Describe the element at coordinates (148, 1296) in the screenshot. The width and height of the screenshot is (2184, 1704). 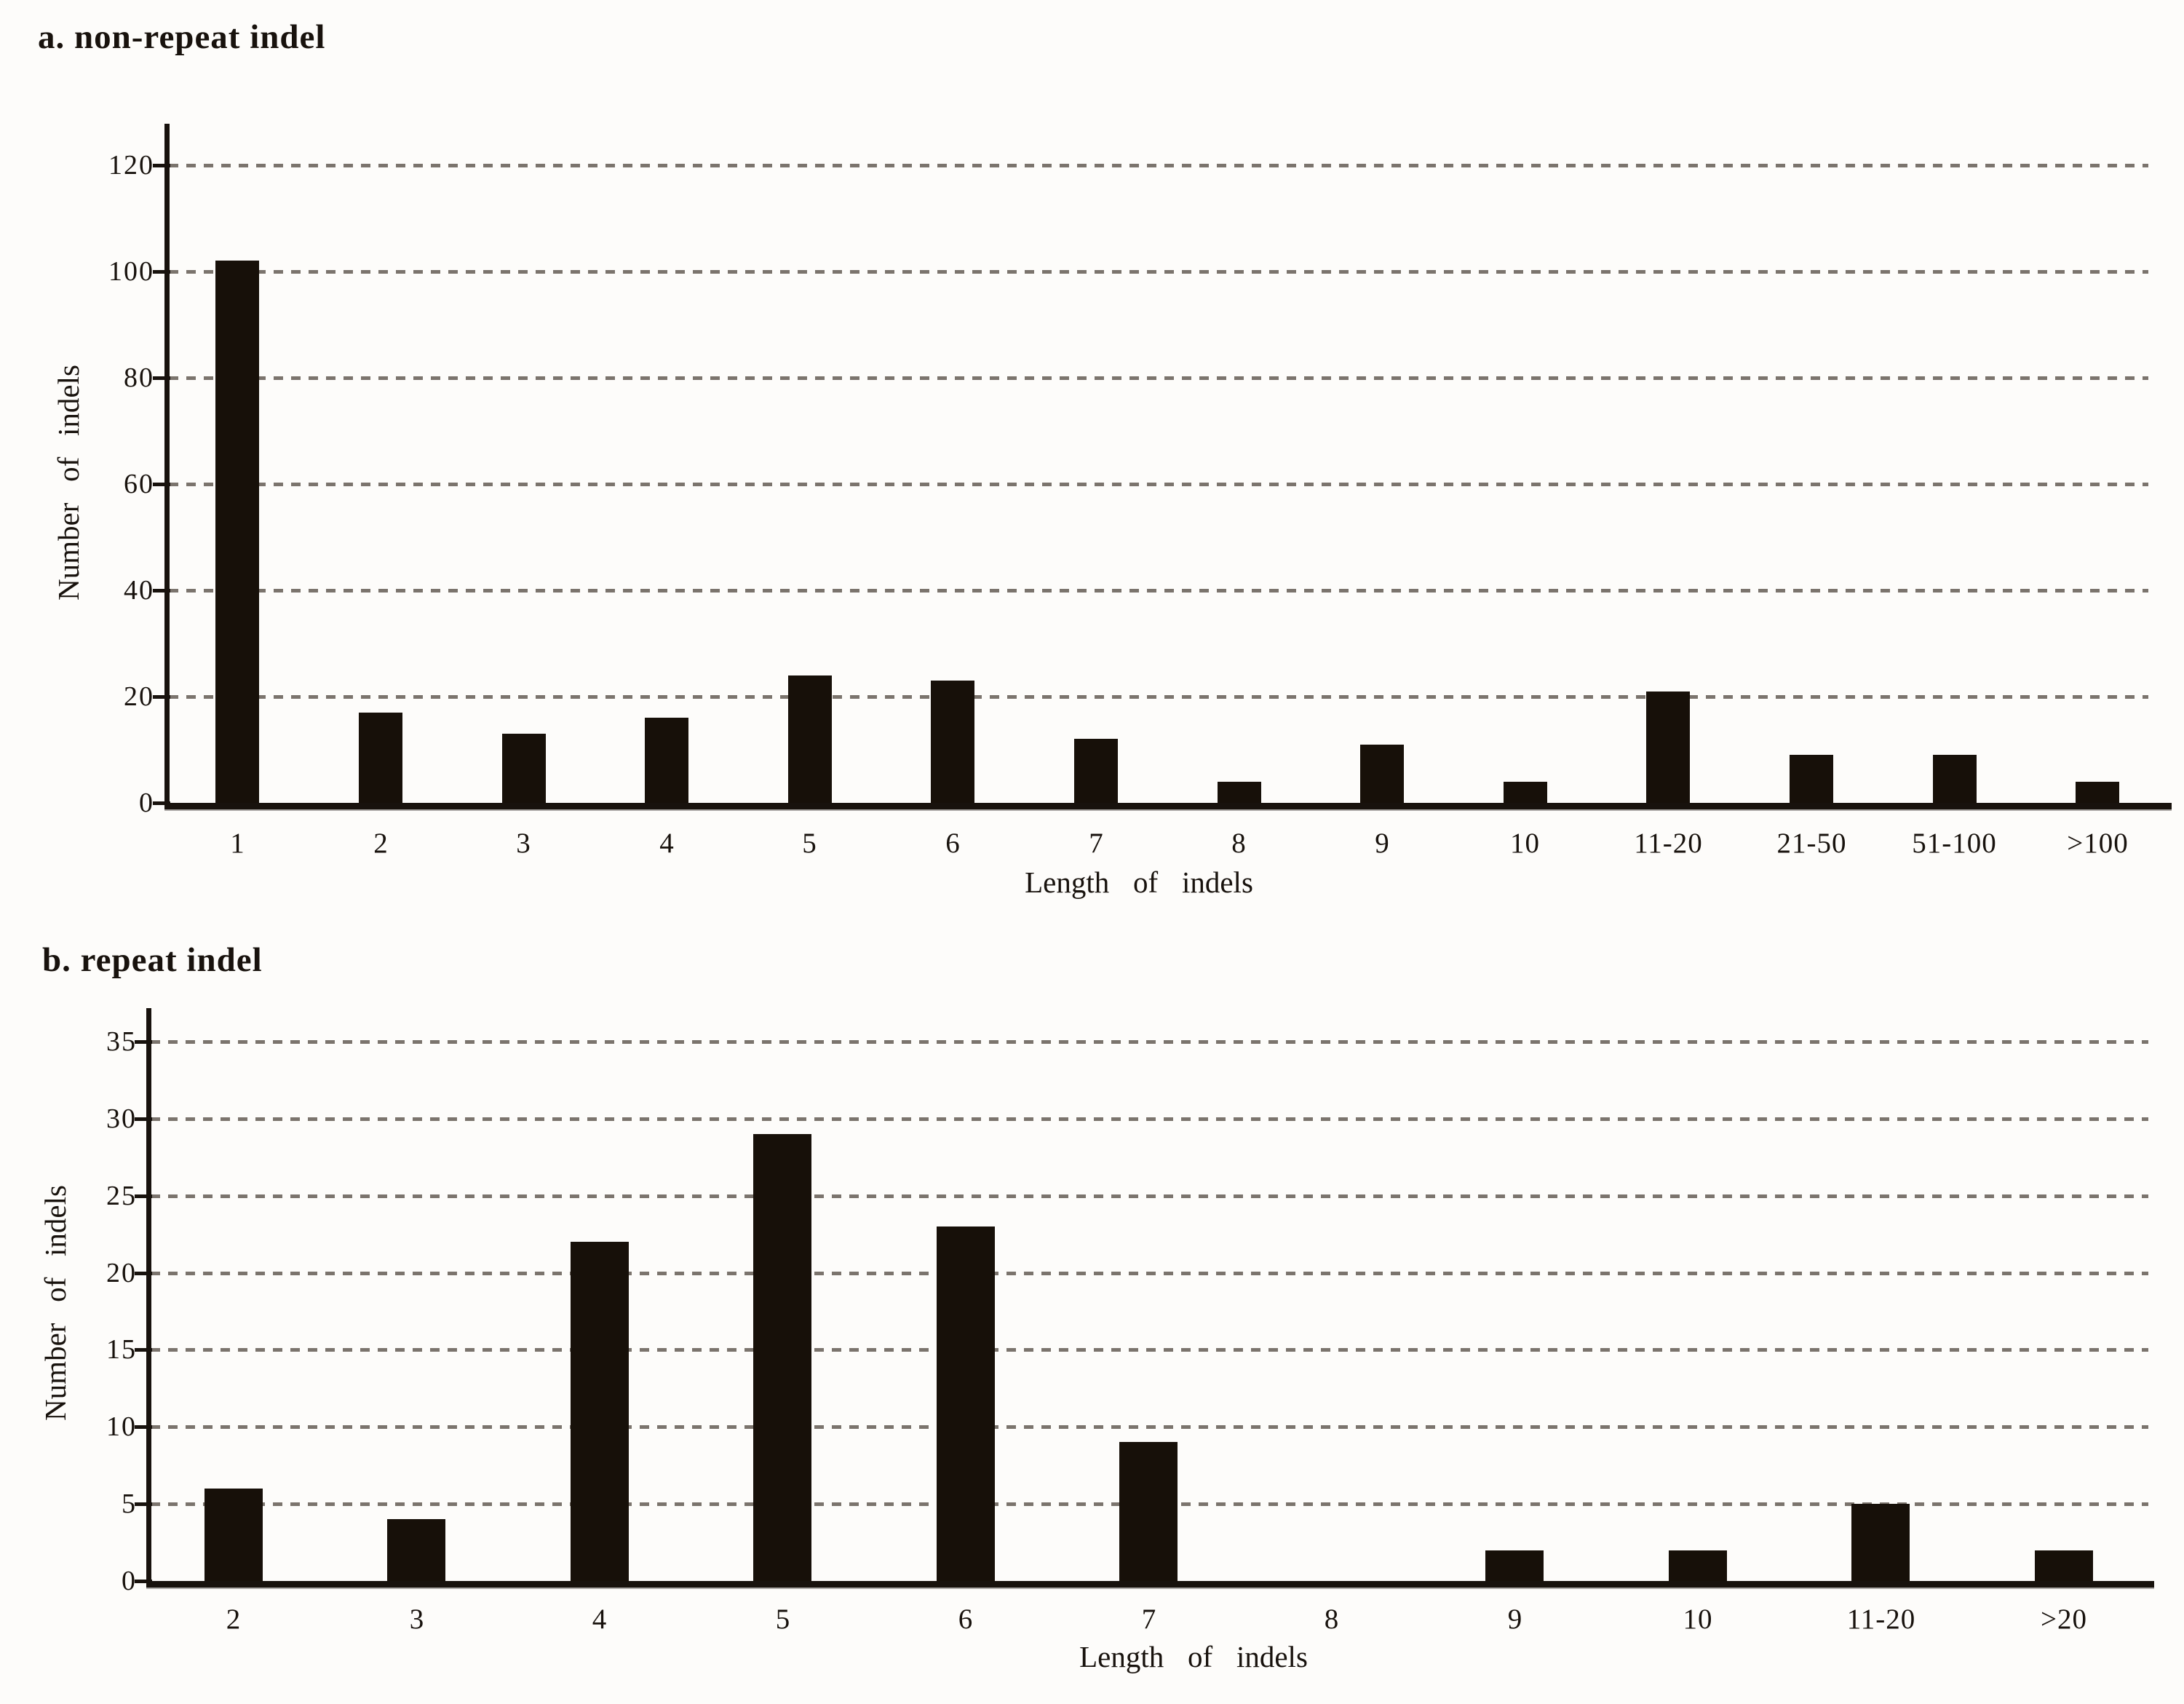
I see `y-axis-line-b` at that location.